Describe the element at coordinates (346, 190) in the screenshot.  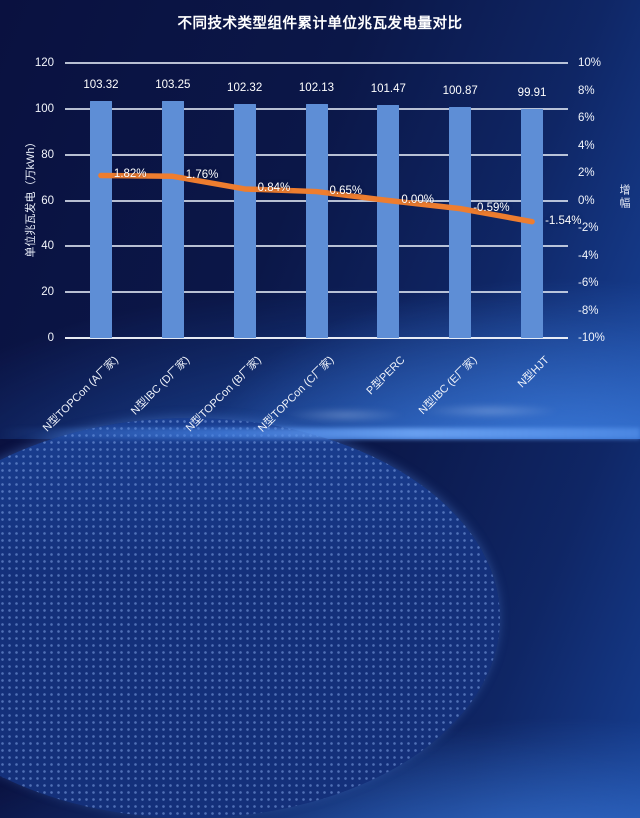
I see `line-point-label: 0.65%` at that location.